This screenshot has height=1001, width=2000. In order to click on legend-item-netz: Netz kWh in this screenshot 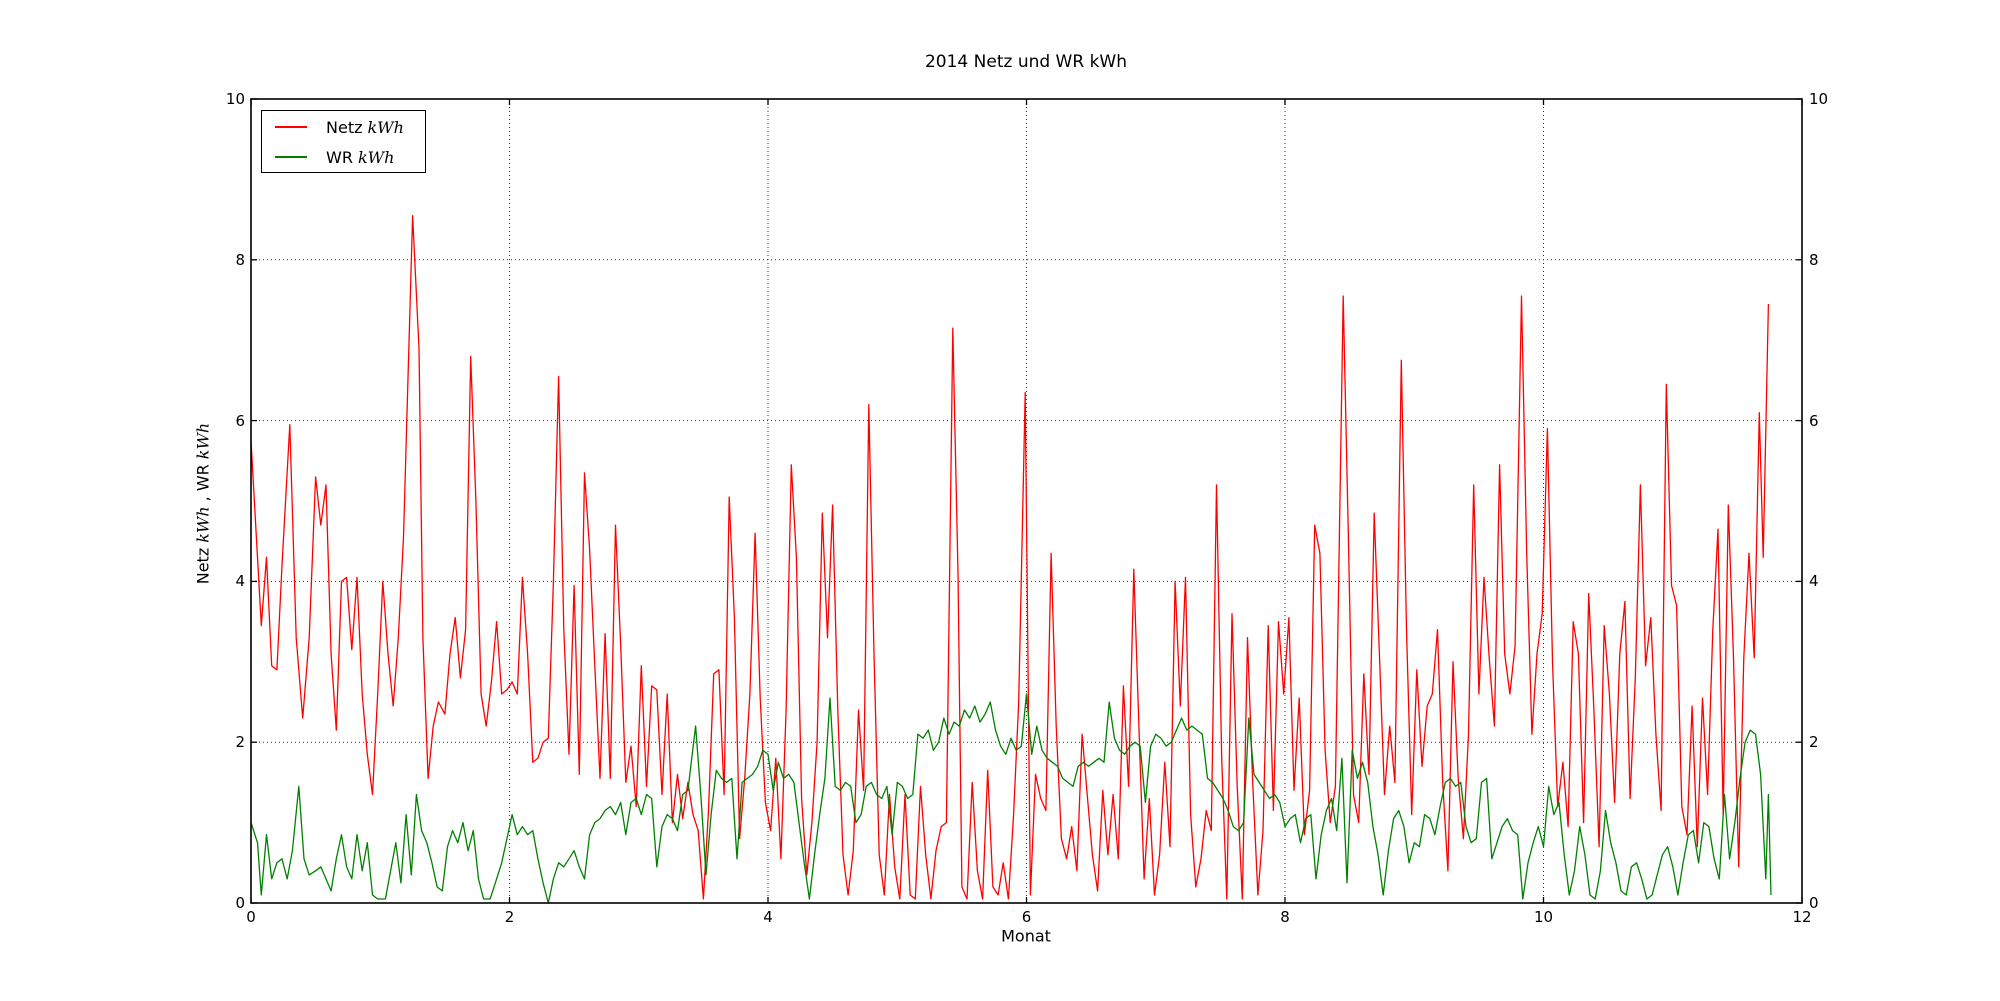, I will do `click(343, 127)`.